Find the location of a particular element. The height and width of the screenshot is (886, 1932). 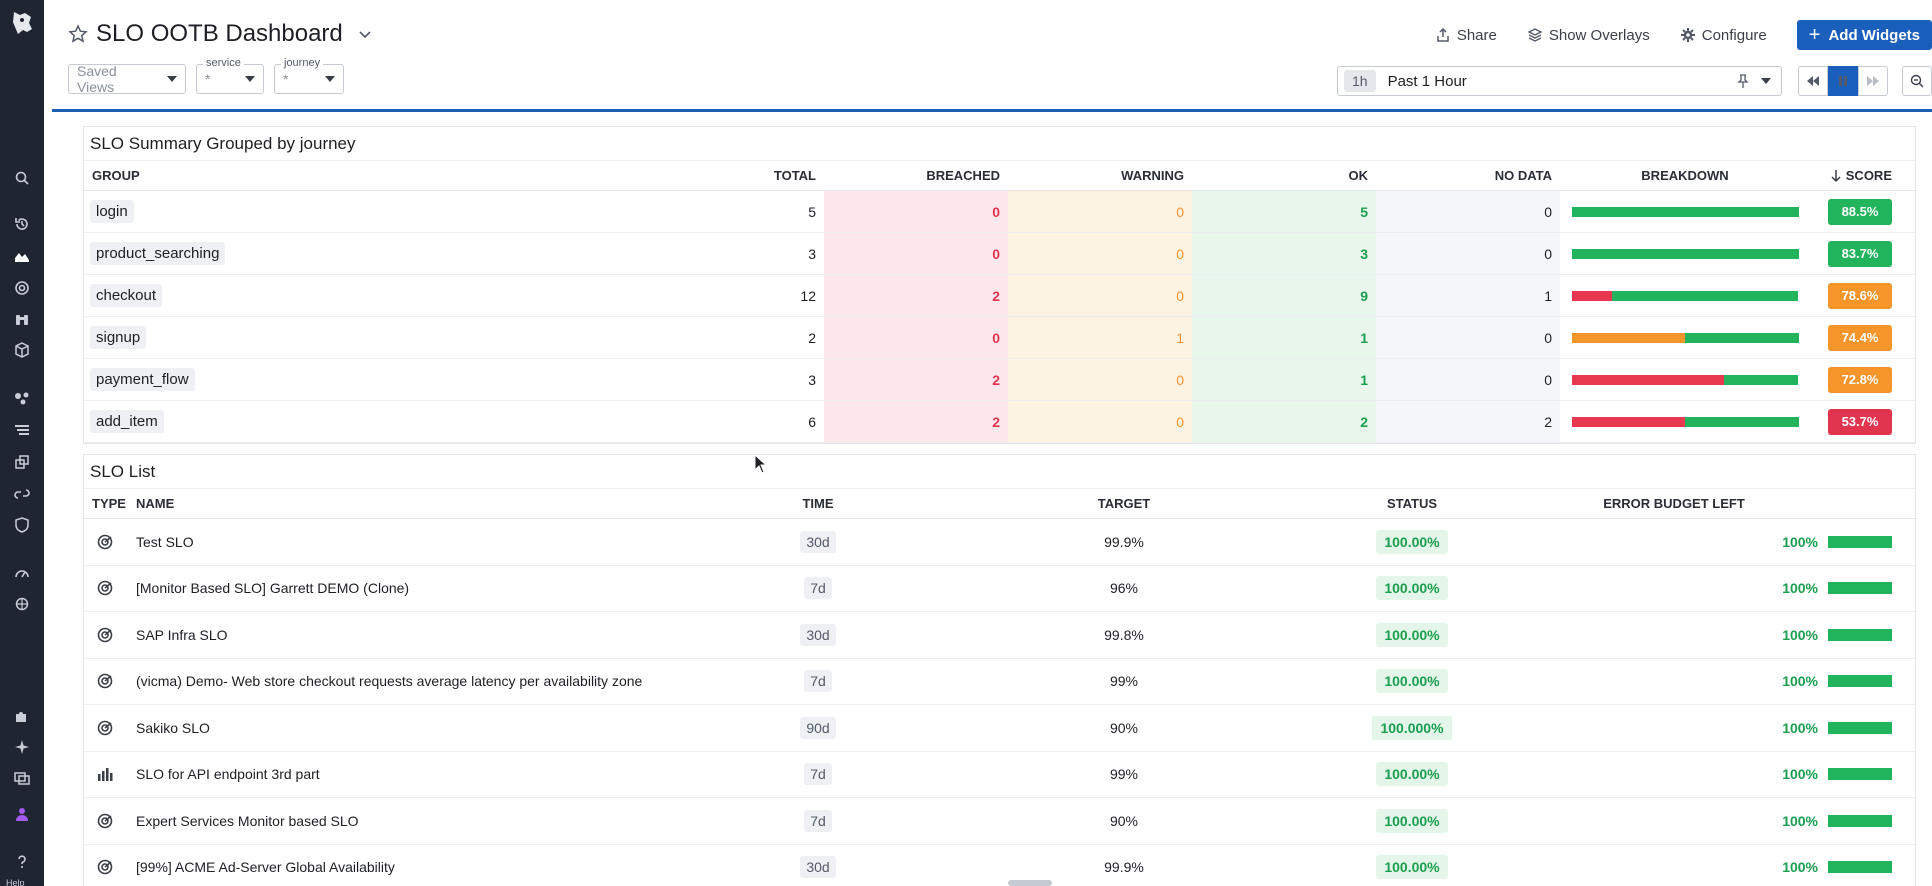

slo-name: [99%] ACME Ad-Server Global Availability is located at coordinates (265, 867).